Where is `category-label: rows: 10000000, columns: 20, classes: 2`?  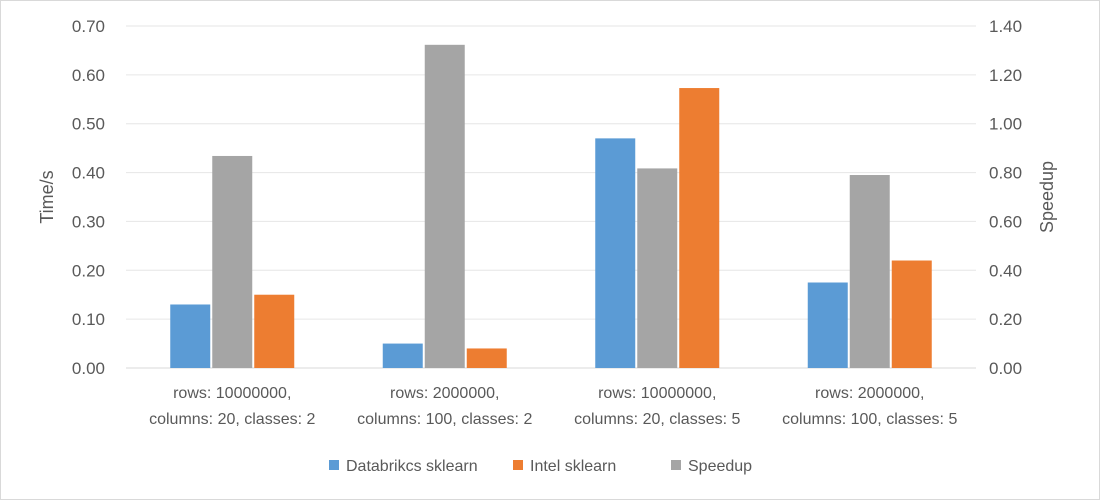 category-label: rows: 10000000, columns: 20, classes: 2 is located at coordinates (232, 406).